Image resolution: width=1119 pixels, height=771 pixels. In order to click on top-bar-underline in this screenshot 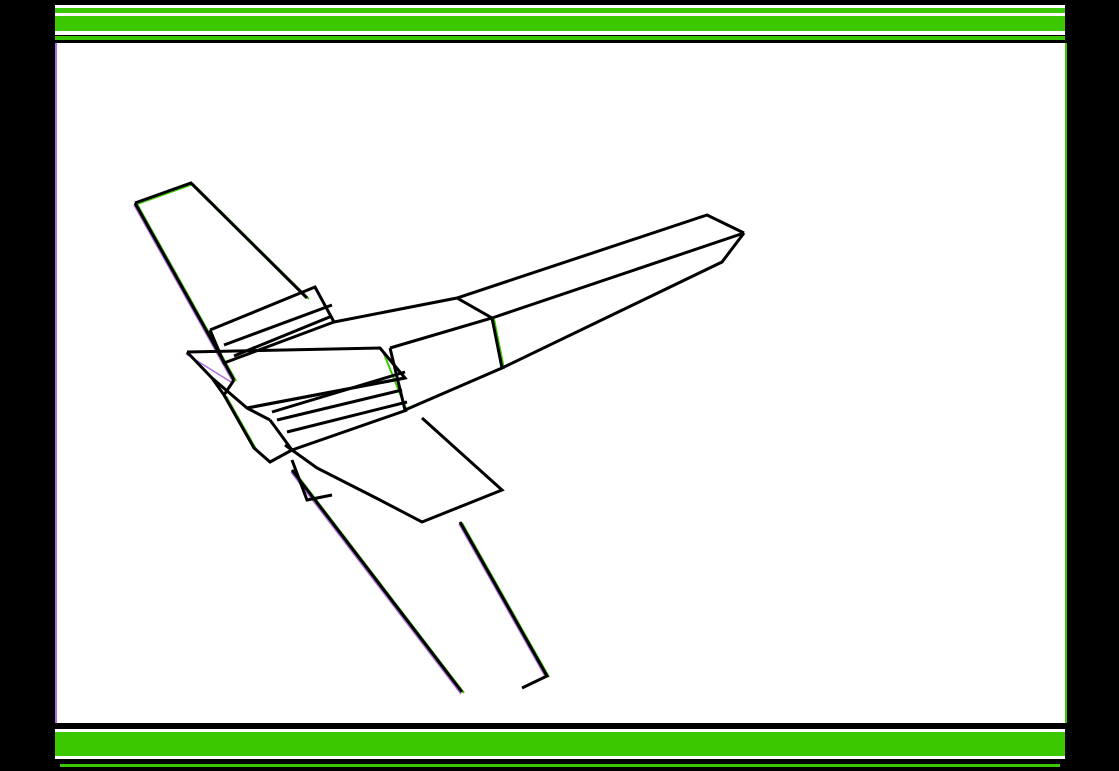, I will do `click(560, 38)`.